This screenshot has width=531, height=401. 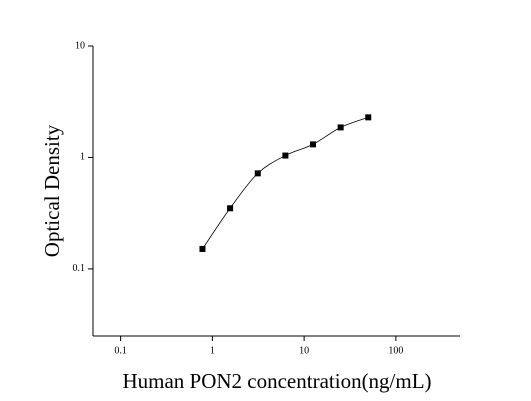 I want to click on y-tick-label: 10, so click(x=80, y=45).